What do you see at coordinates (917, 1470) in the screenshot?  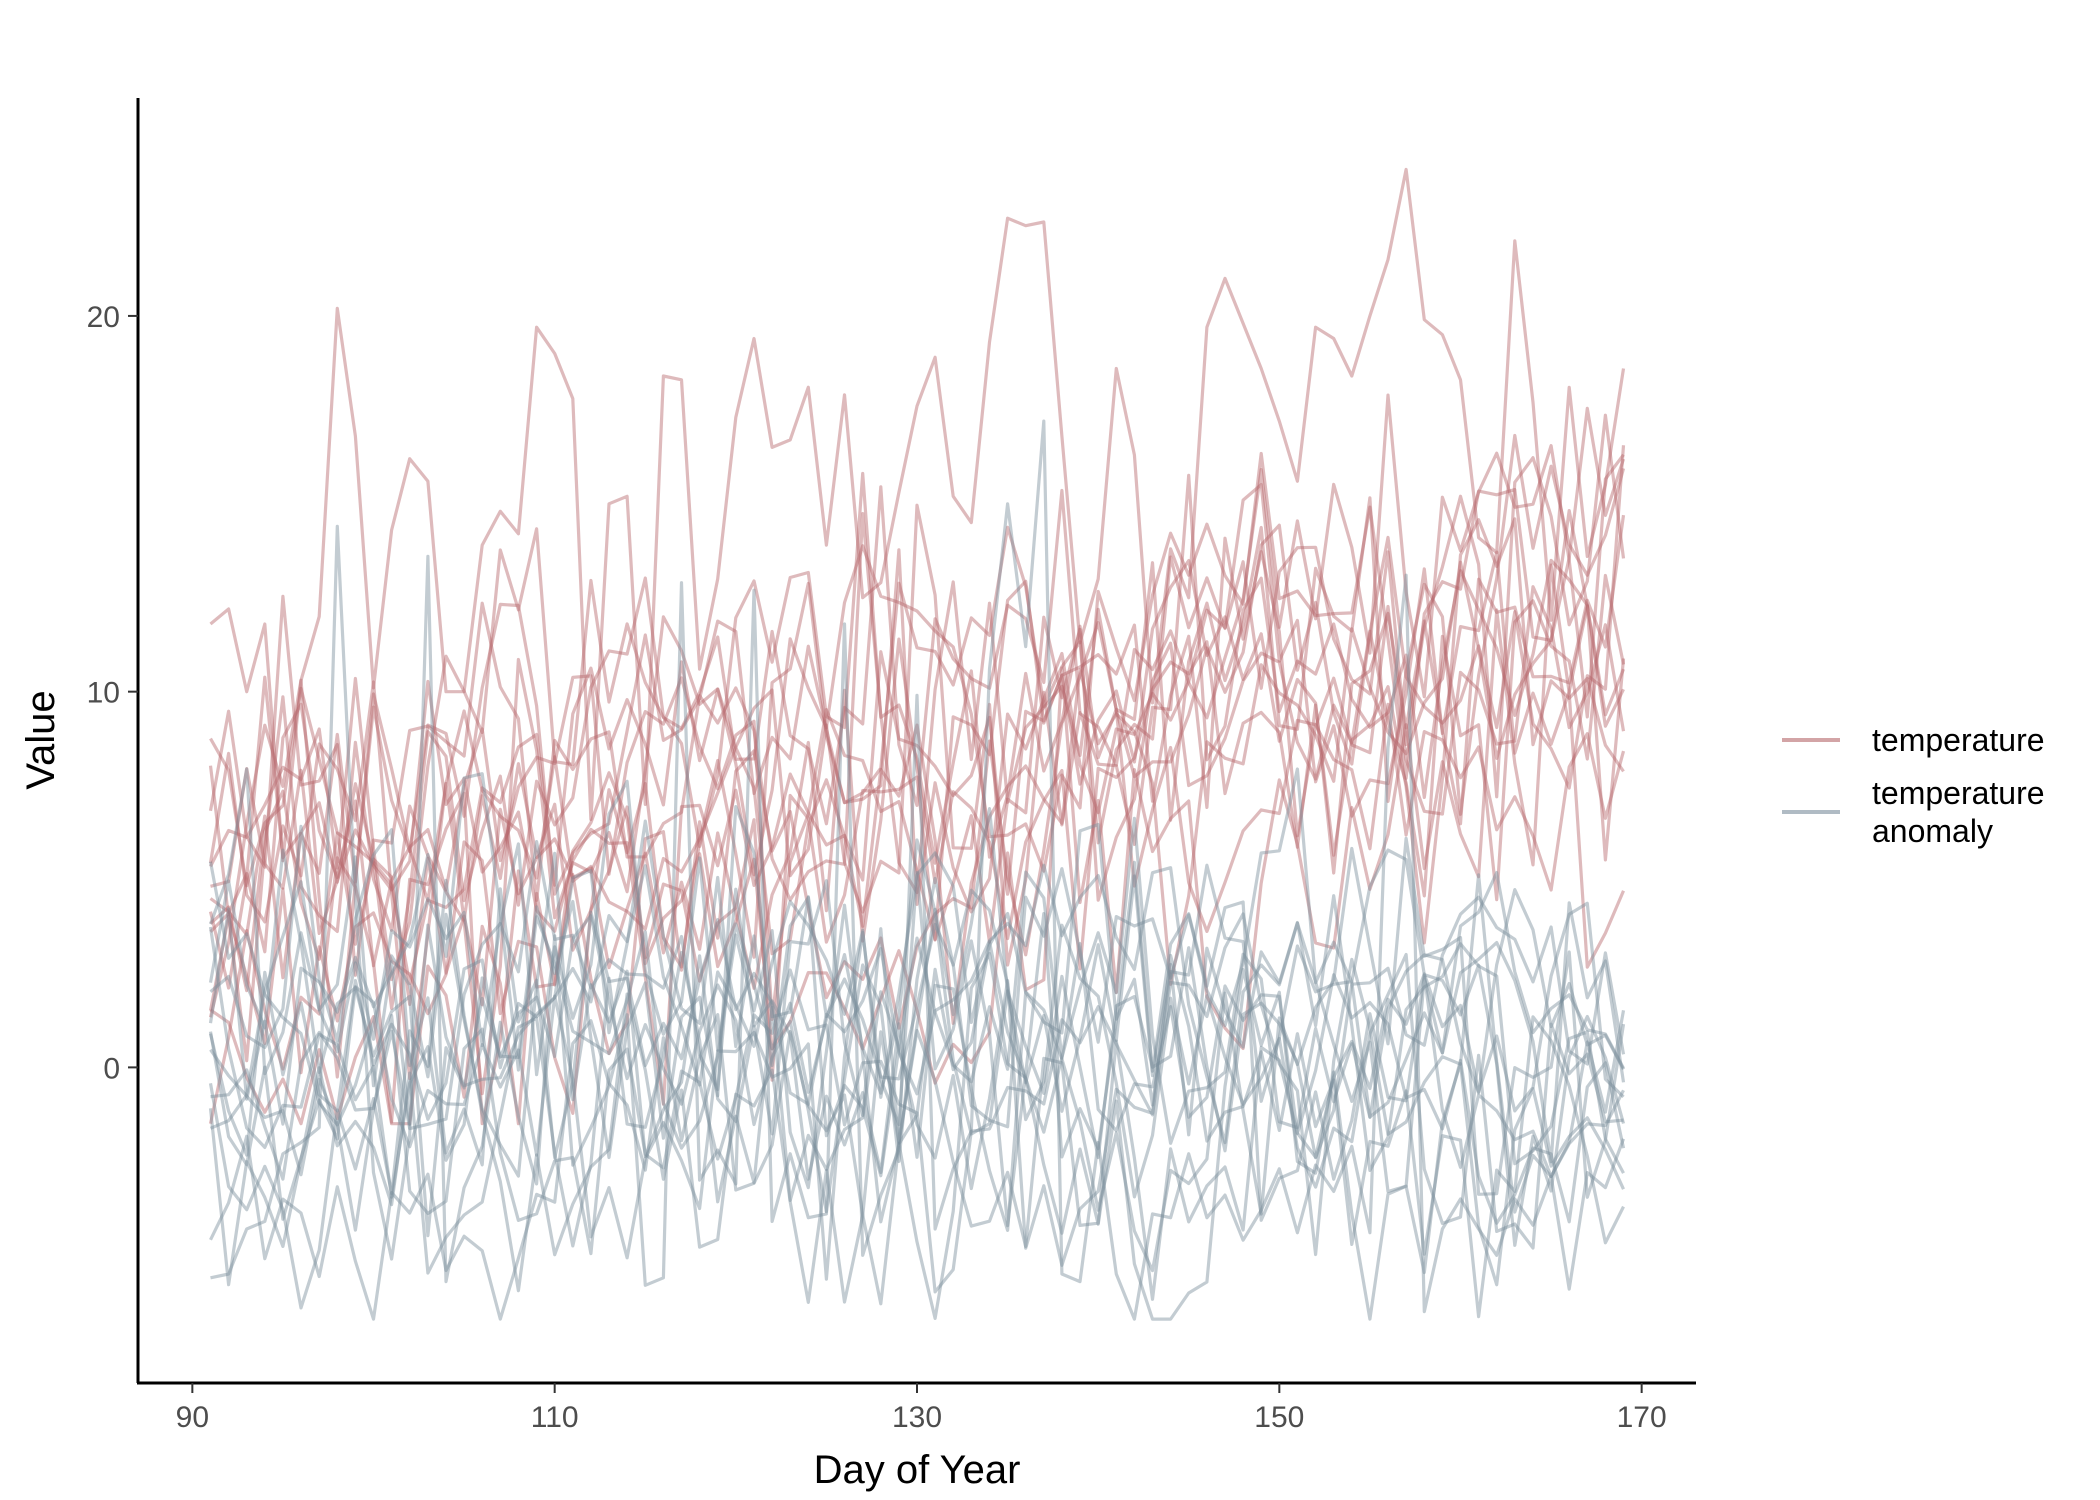 I see `x-axis-title: Day of Year` at bounding box center [917, 1470].